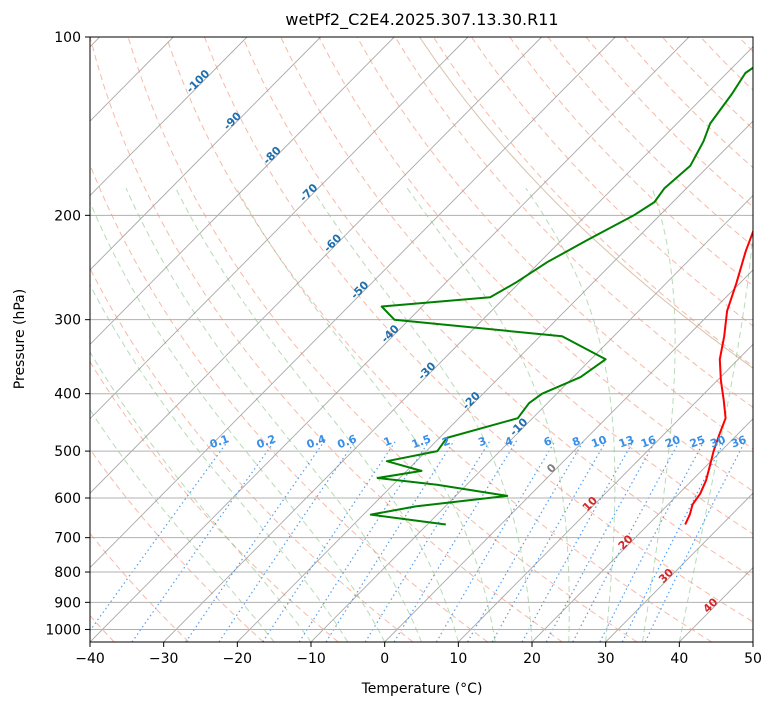 This screenshot has height=708, width=775. Describe the element at coordinates (238, 659) in the screenshot. I see `x-tick-label: −20` at that location.